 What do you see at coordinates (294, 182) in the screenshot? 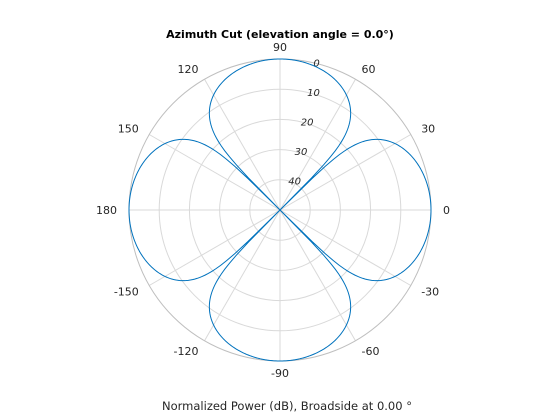
I see `radial-tick-label: 40` at bounding box center [294, 182].